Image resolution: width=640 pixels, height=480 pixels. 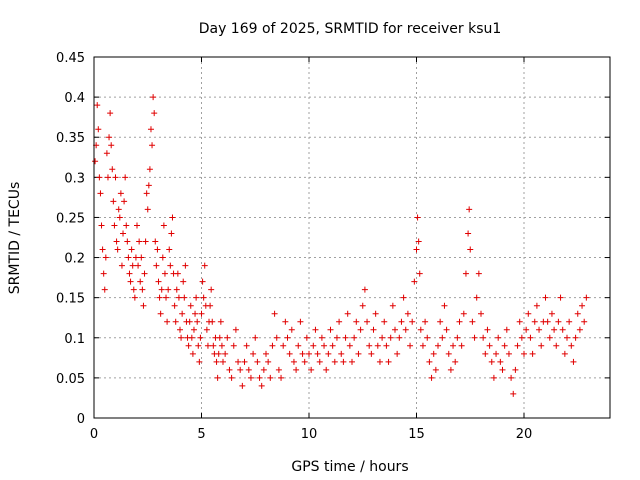 I want to click on x-tick-label: 0, so click(x=94, y=434).